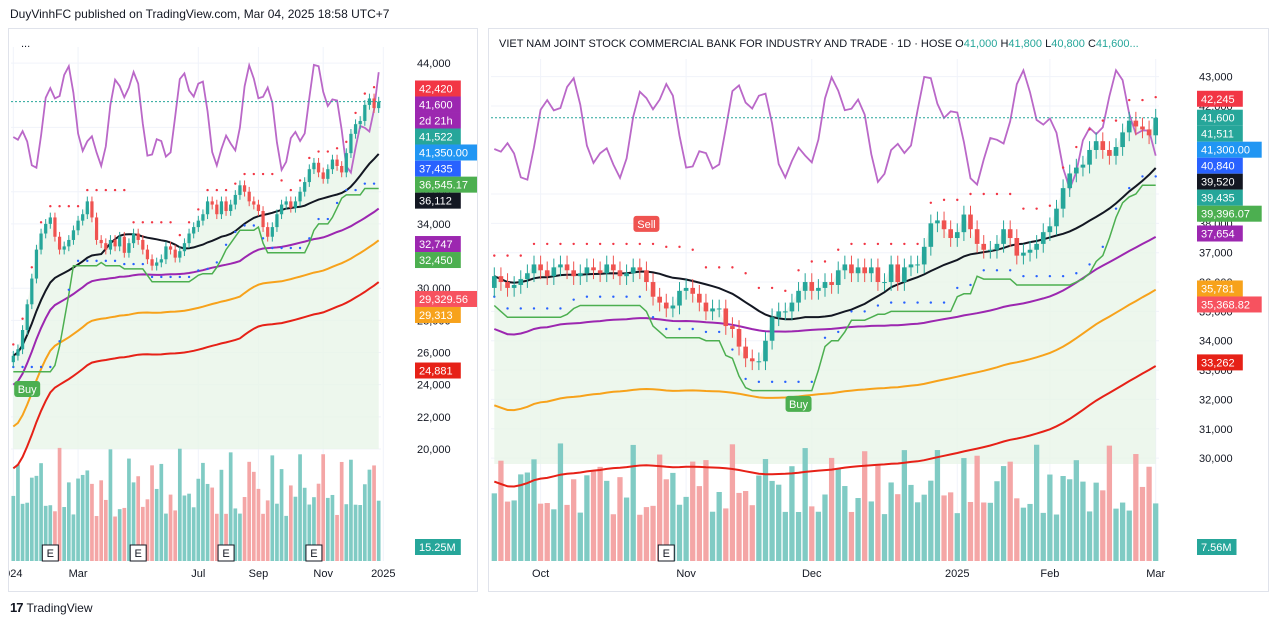 This screenshot has height=626, width=1276. What do you see at coordinates (196, 333) in the screenshot?
I see `left-ma100-line` at bounding box center [196, 333].